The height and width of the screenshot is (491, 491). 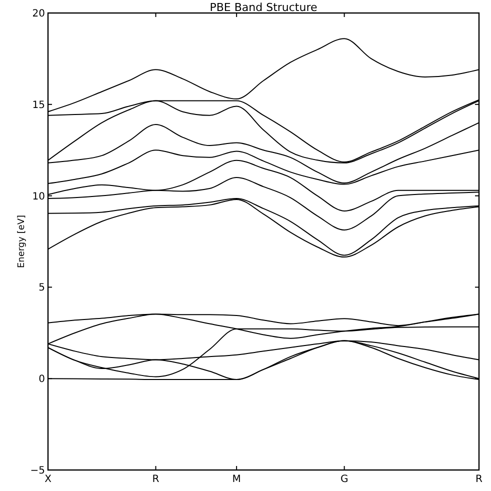 What do you see at coordinates (41, 288) in the screenshot?
I see `y-tick-label: 5` at bounding box center [41, 288].